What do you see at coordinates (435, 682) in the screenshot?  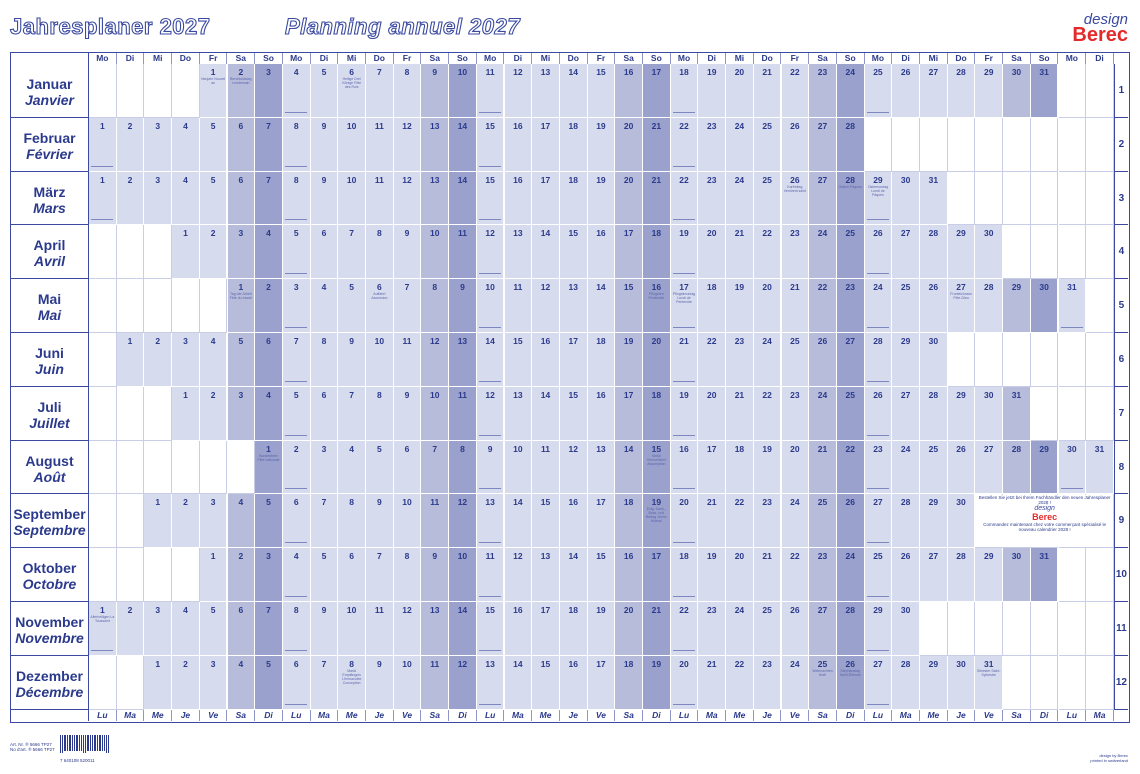 I see `day-cell: 11` at bounding box center [435, 682].